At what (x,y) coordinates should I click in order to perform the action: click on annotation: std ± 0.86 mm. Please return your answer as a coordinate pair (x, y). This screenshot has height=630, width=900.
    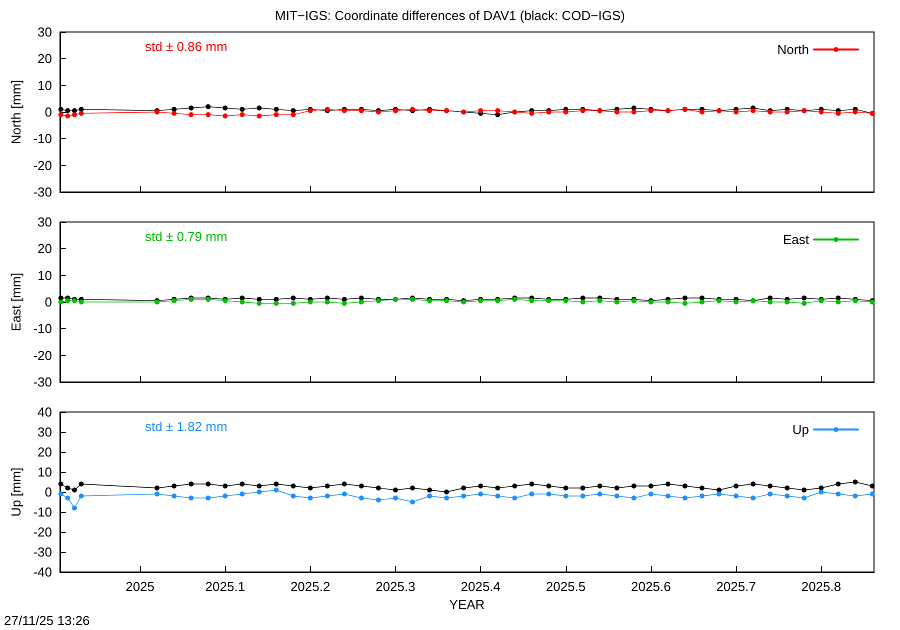
    Looking at the image, I should click on (186, 46).